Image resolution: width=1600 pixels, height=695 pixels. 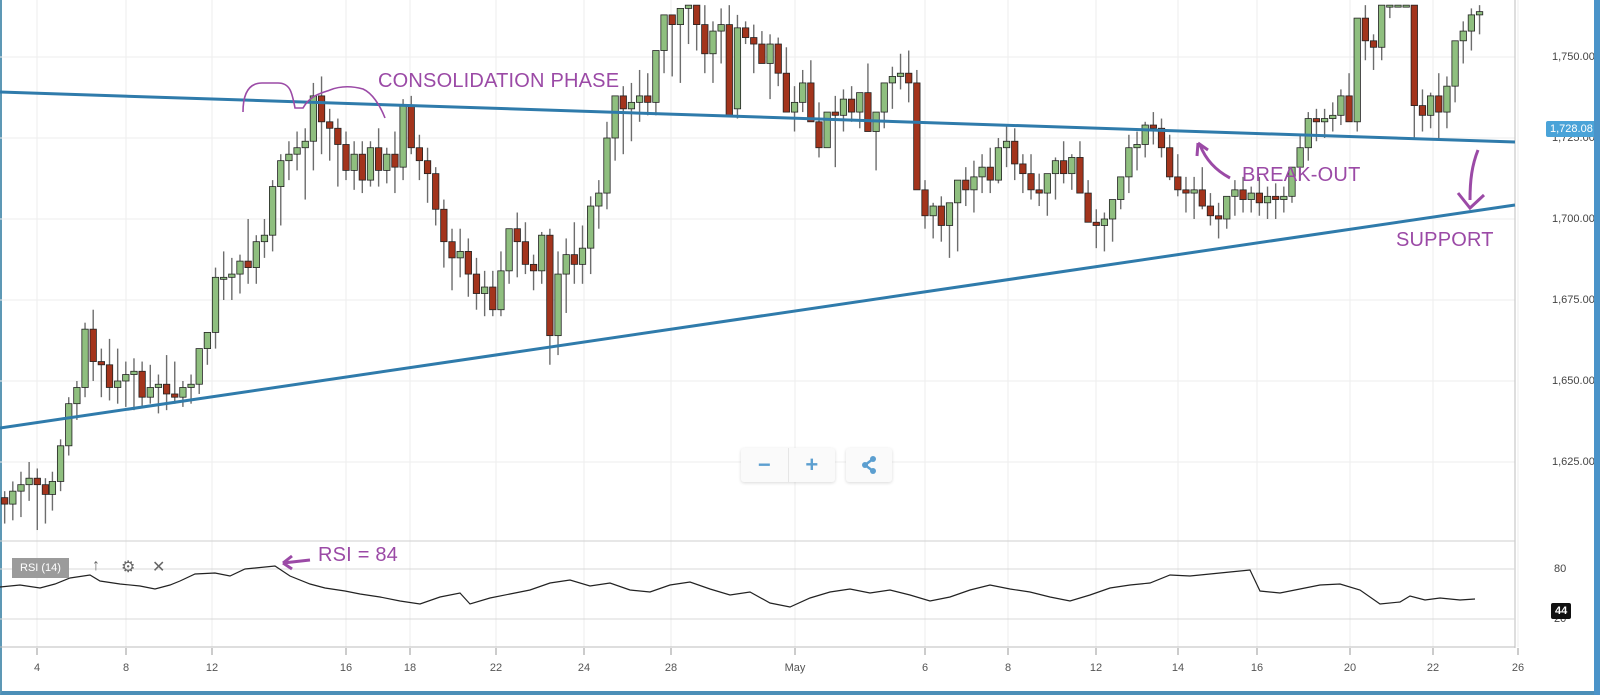 What do you see at coordinates (764, 464) in the screenshot?
I see `zoom-out-button: −` at bounding box center [764, 464].